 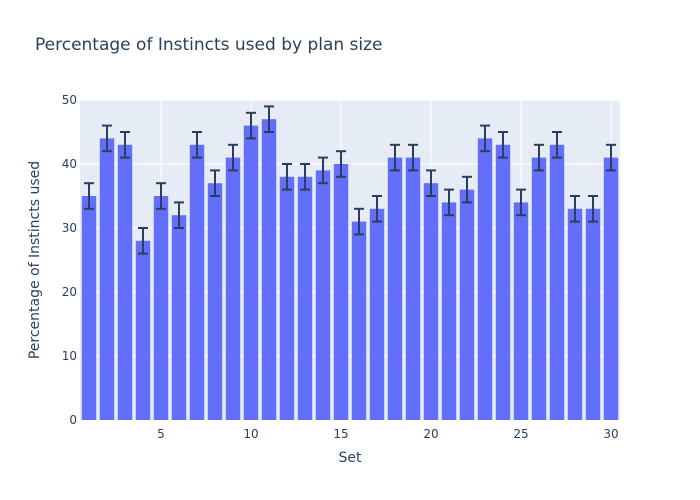 I want to click on x-tick-label: 5, so click(x=161, y=434).